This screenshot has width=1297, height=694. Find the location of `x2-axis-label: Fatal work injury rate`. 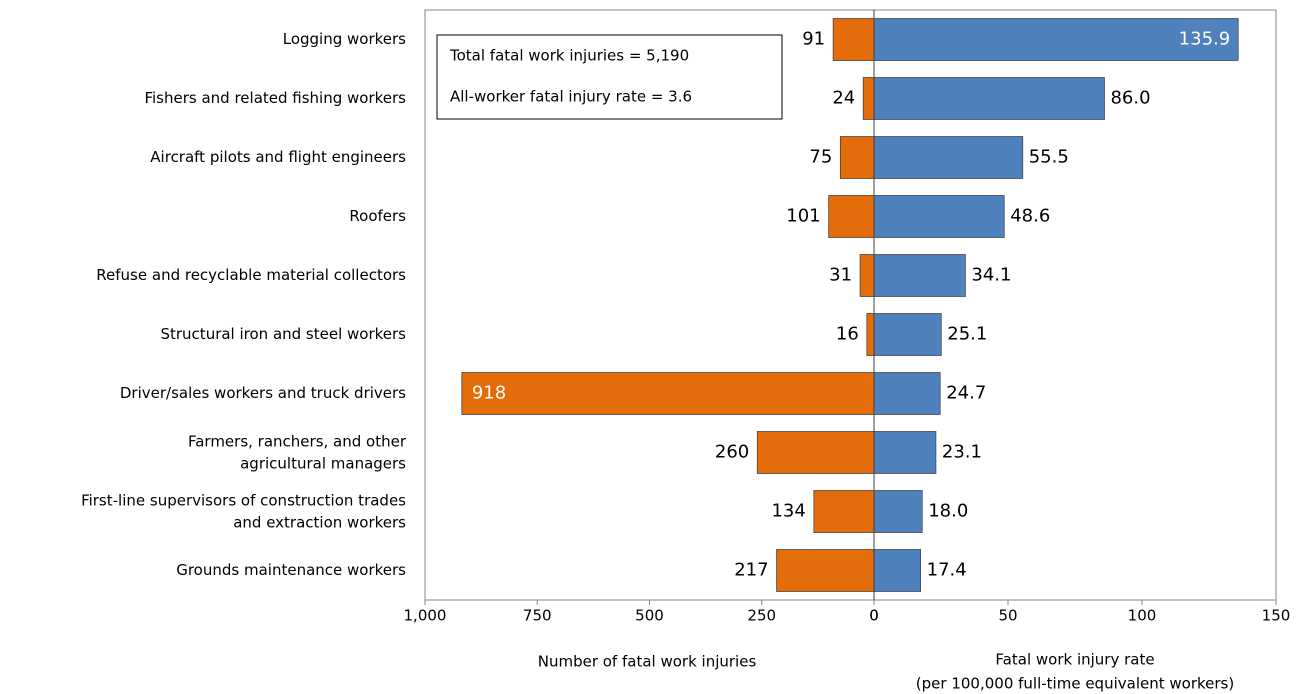

x2-axis-label: Fatal work injury rate is located at coordinates (1074, 660).